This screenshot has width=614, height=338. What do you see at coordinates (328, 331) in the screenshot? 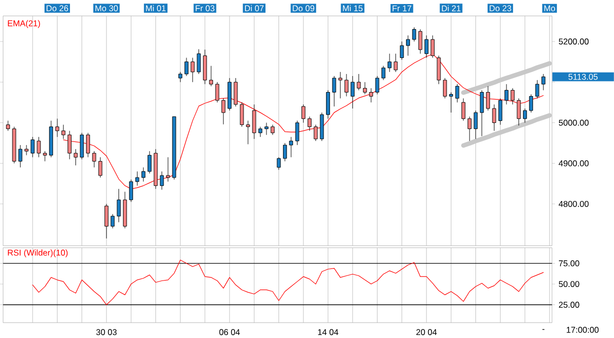
I see `x-tick-label: 14 04` at bounding box center [328, 331].